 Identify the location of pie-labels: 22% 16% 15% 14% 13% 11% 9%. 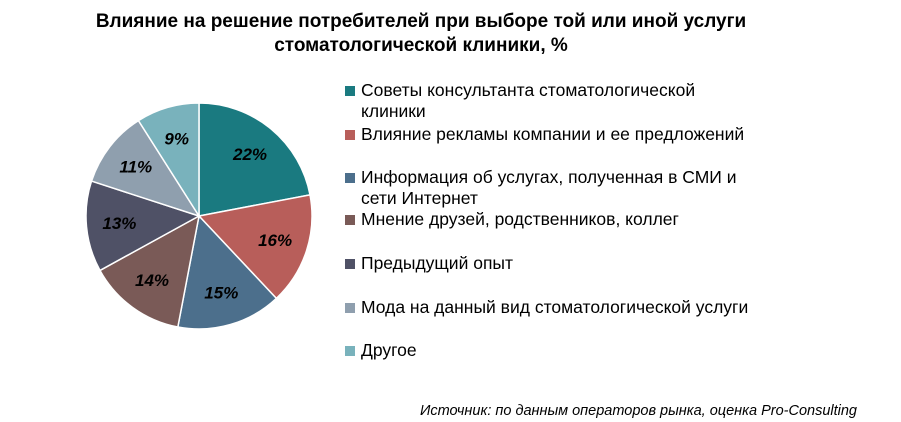
(197, 216).